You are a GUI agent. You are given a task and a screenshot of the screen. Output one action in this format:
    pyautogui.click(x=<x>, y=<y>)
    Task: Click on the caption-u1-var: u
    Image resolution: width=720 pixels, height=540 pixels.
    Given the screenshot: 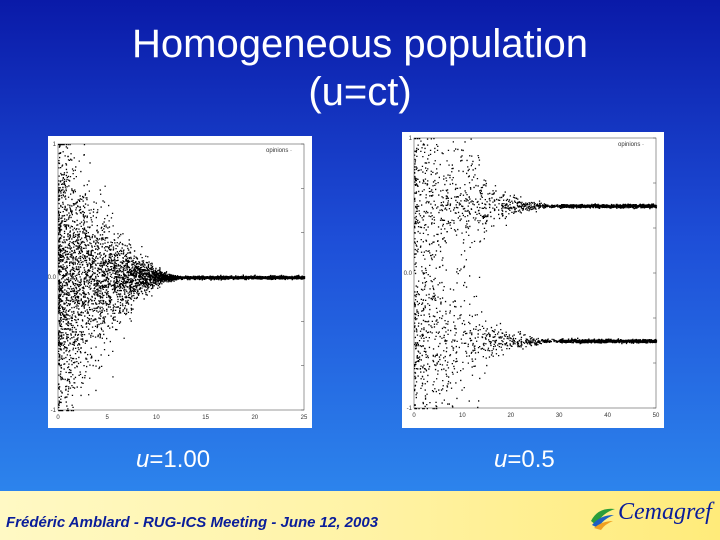 What is the action you would take?
    pyautogui.click(x=143, y=459)
    